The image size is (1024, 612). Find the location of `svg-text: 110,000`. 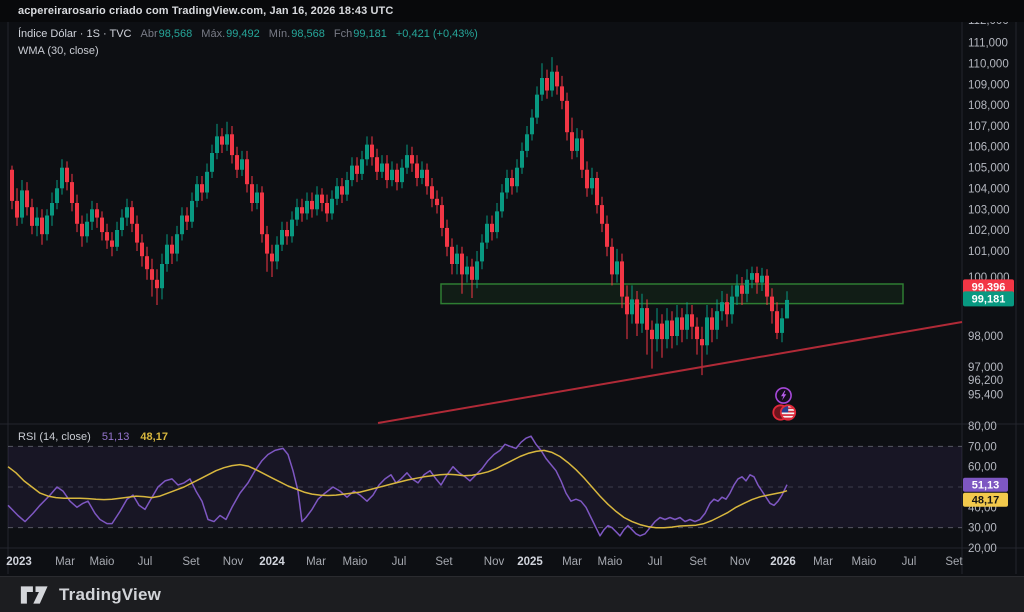

svg-text: 110,000 is located at coordinates (988, 64).